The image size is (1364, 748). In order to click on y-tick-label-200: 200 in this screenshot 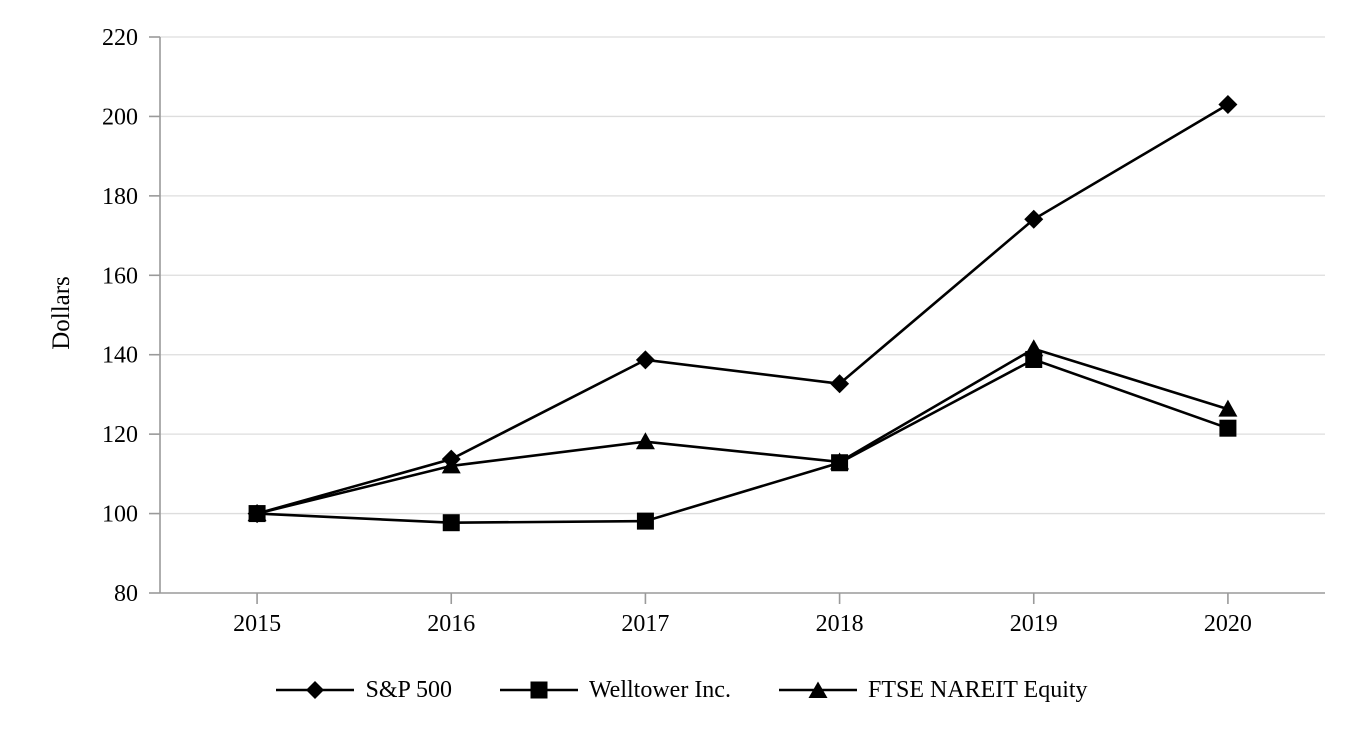, I will do `click(120, 117)`.